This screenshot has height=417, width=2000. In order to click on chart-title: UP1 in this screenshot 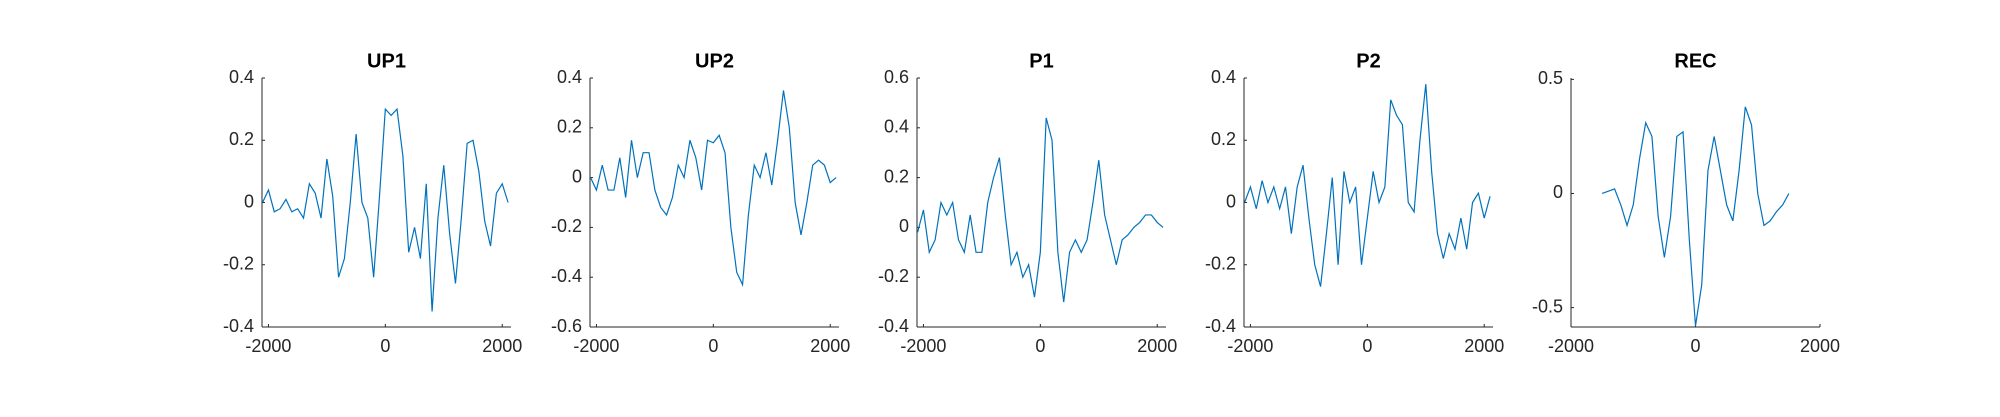, I will do `click(386, 61)`.